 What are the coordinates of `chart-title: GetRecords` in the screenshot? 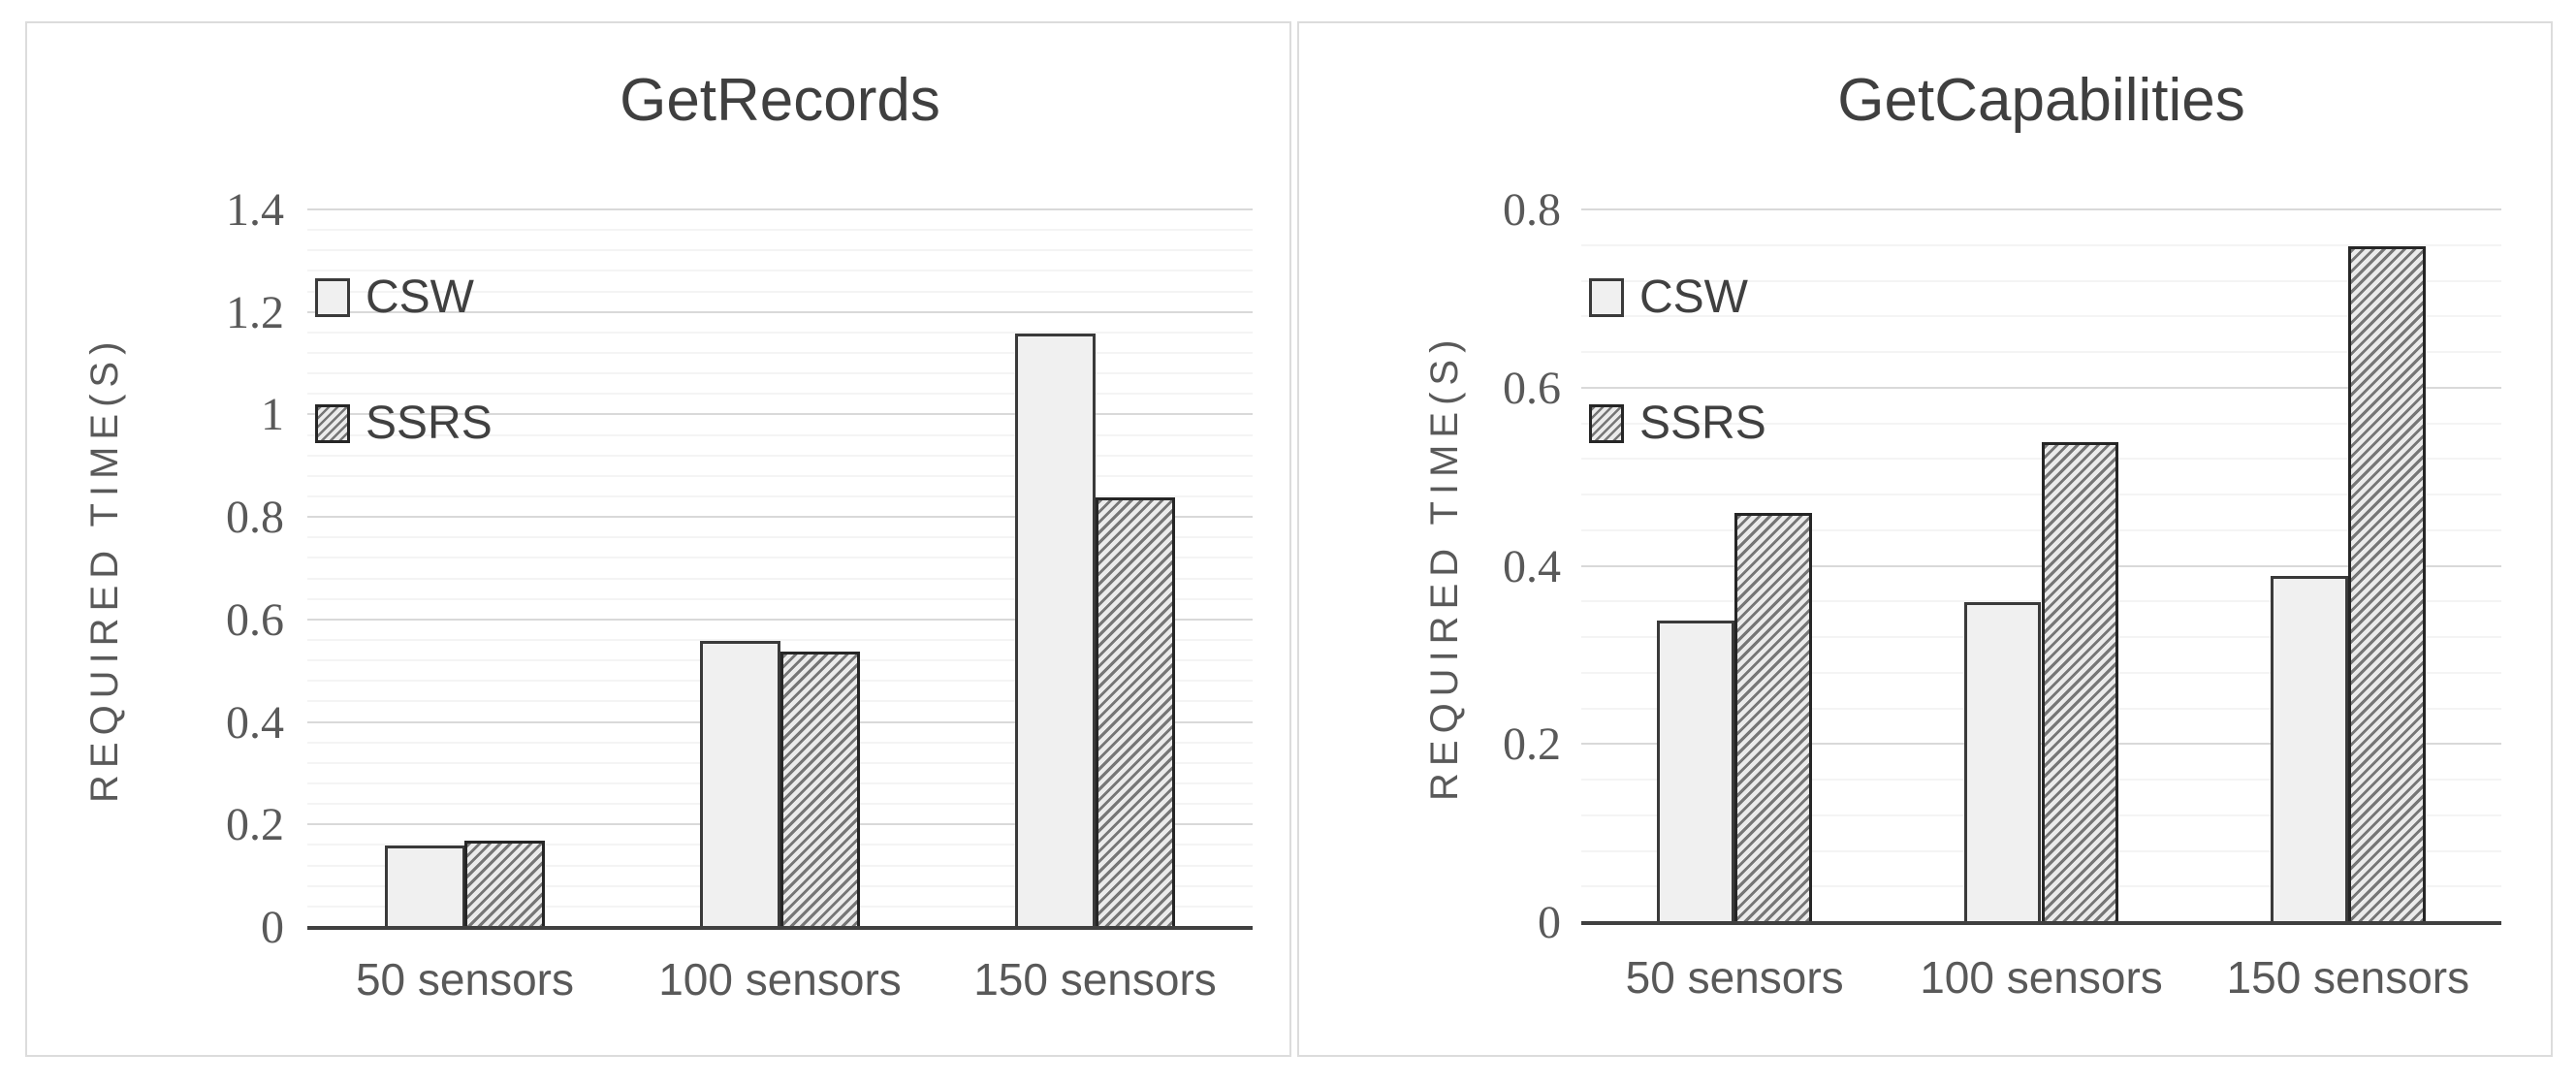 It's located at (780, 100).